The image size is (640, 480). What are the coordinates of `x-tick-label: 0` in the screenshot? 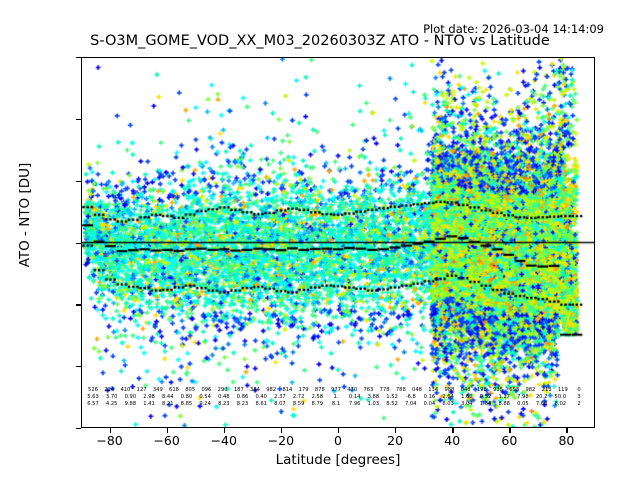 It's located at (338, 440).